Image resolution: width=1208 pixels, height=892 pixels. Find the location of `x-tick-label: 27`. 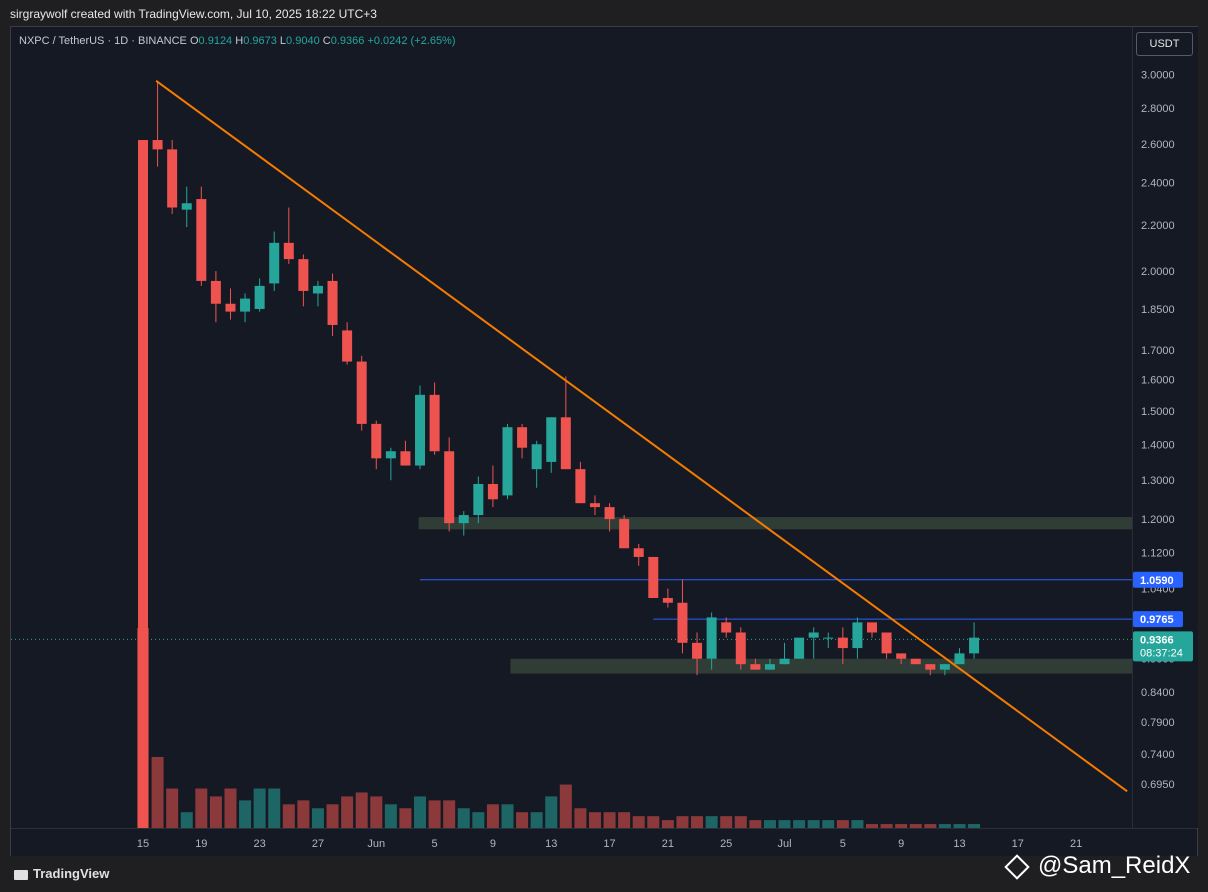

x-tick-label: 27 is located at coordinates (318, 844).